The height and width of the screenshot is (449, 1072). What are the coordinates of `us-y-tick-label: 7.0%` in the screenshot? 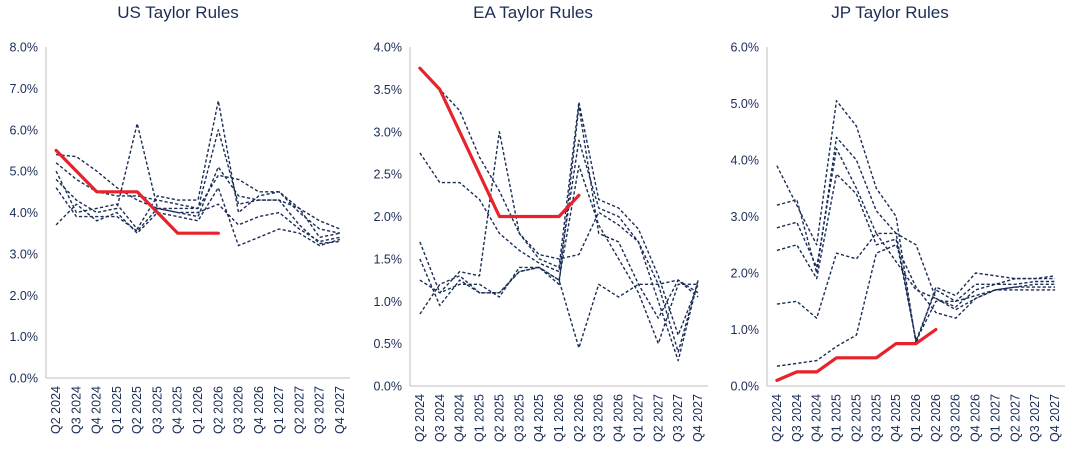 It's located at (24, 89).